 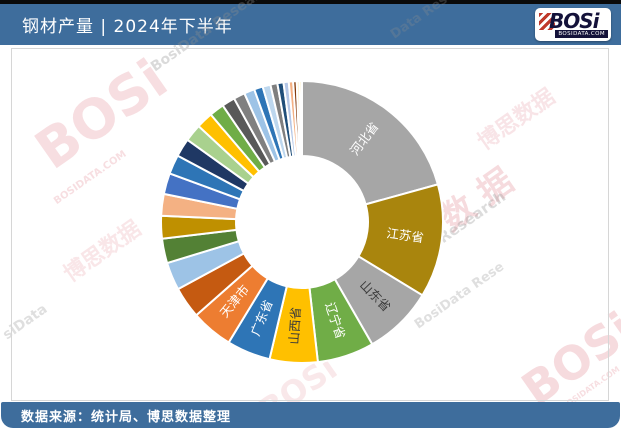 I want to click on header-bar: 钢材产量 | 2024年下半年 BOSi BOSIDATA.COM, so click(x=310, y=24).